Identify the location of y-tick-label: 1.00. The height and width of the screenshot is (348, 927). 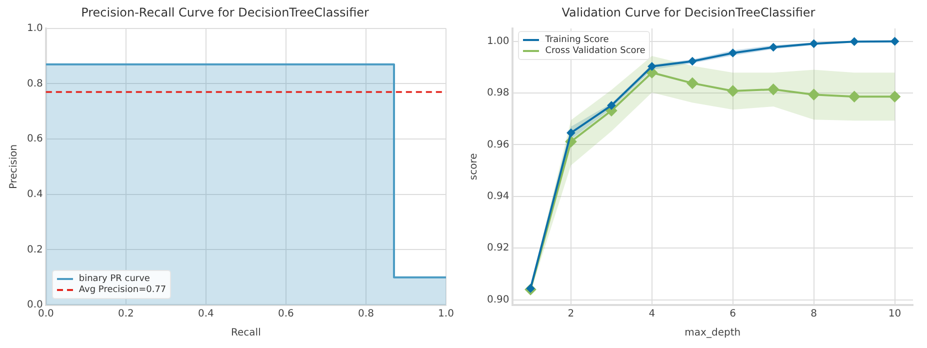
(498, 41).